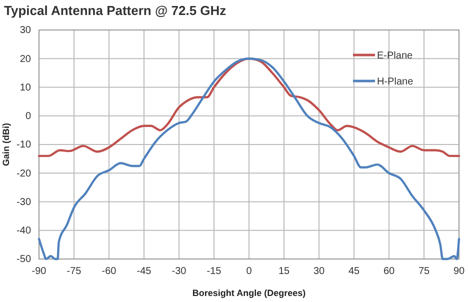 This screenshot has height=302, width=468. I want to click on x-tick-label: 15, so click(284, 272).